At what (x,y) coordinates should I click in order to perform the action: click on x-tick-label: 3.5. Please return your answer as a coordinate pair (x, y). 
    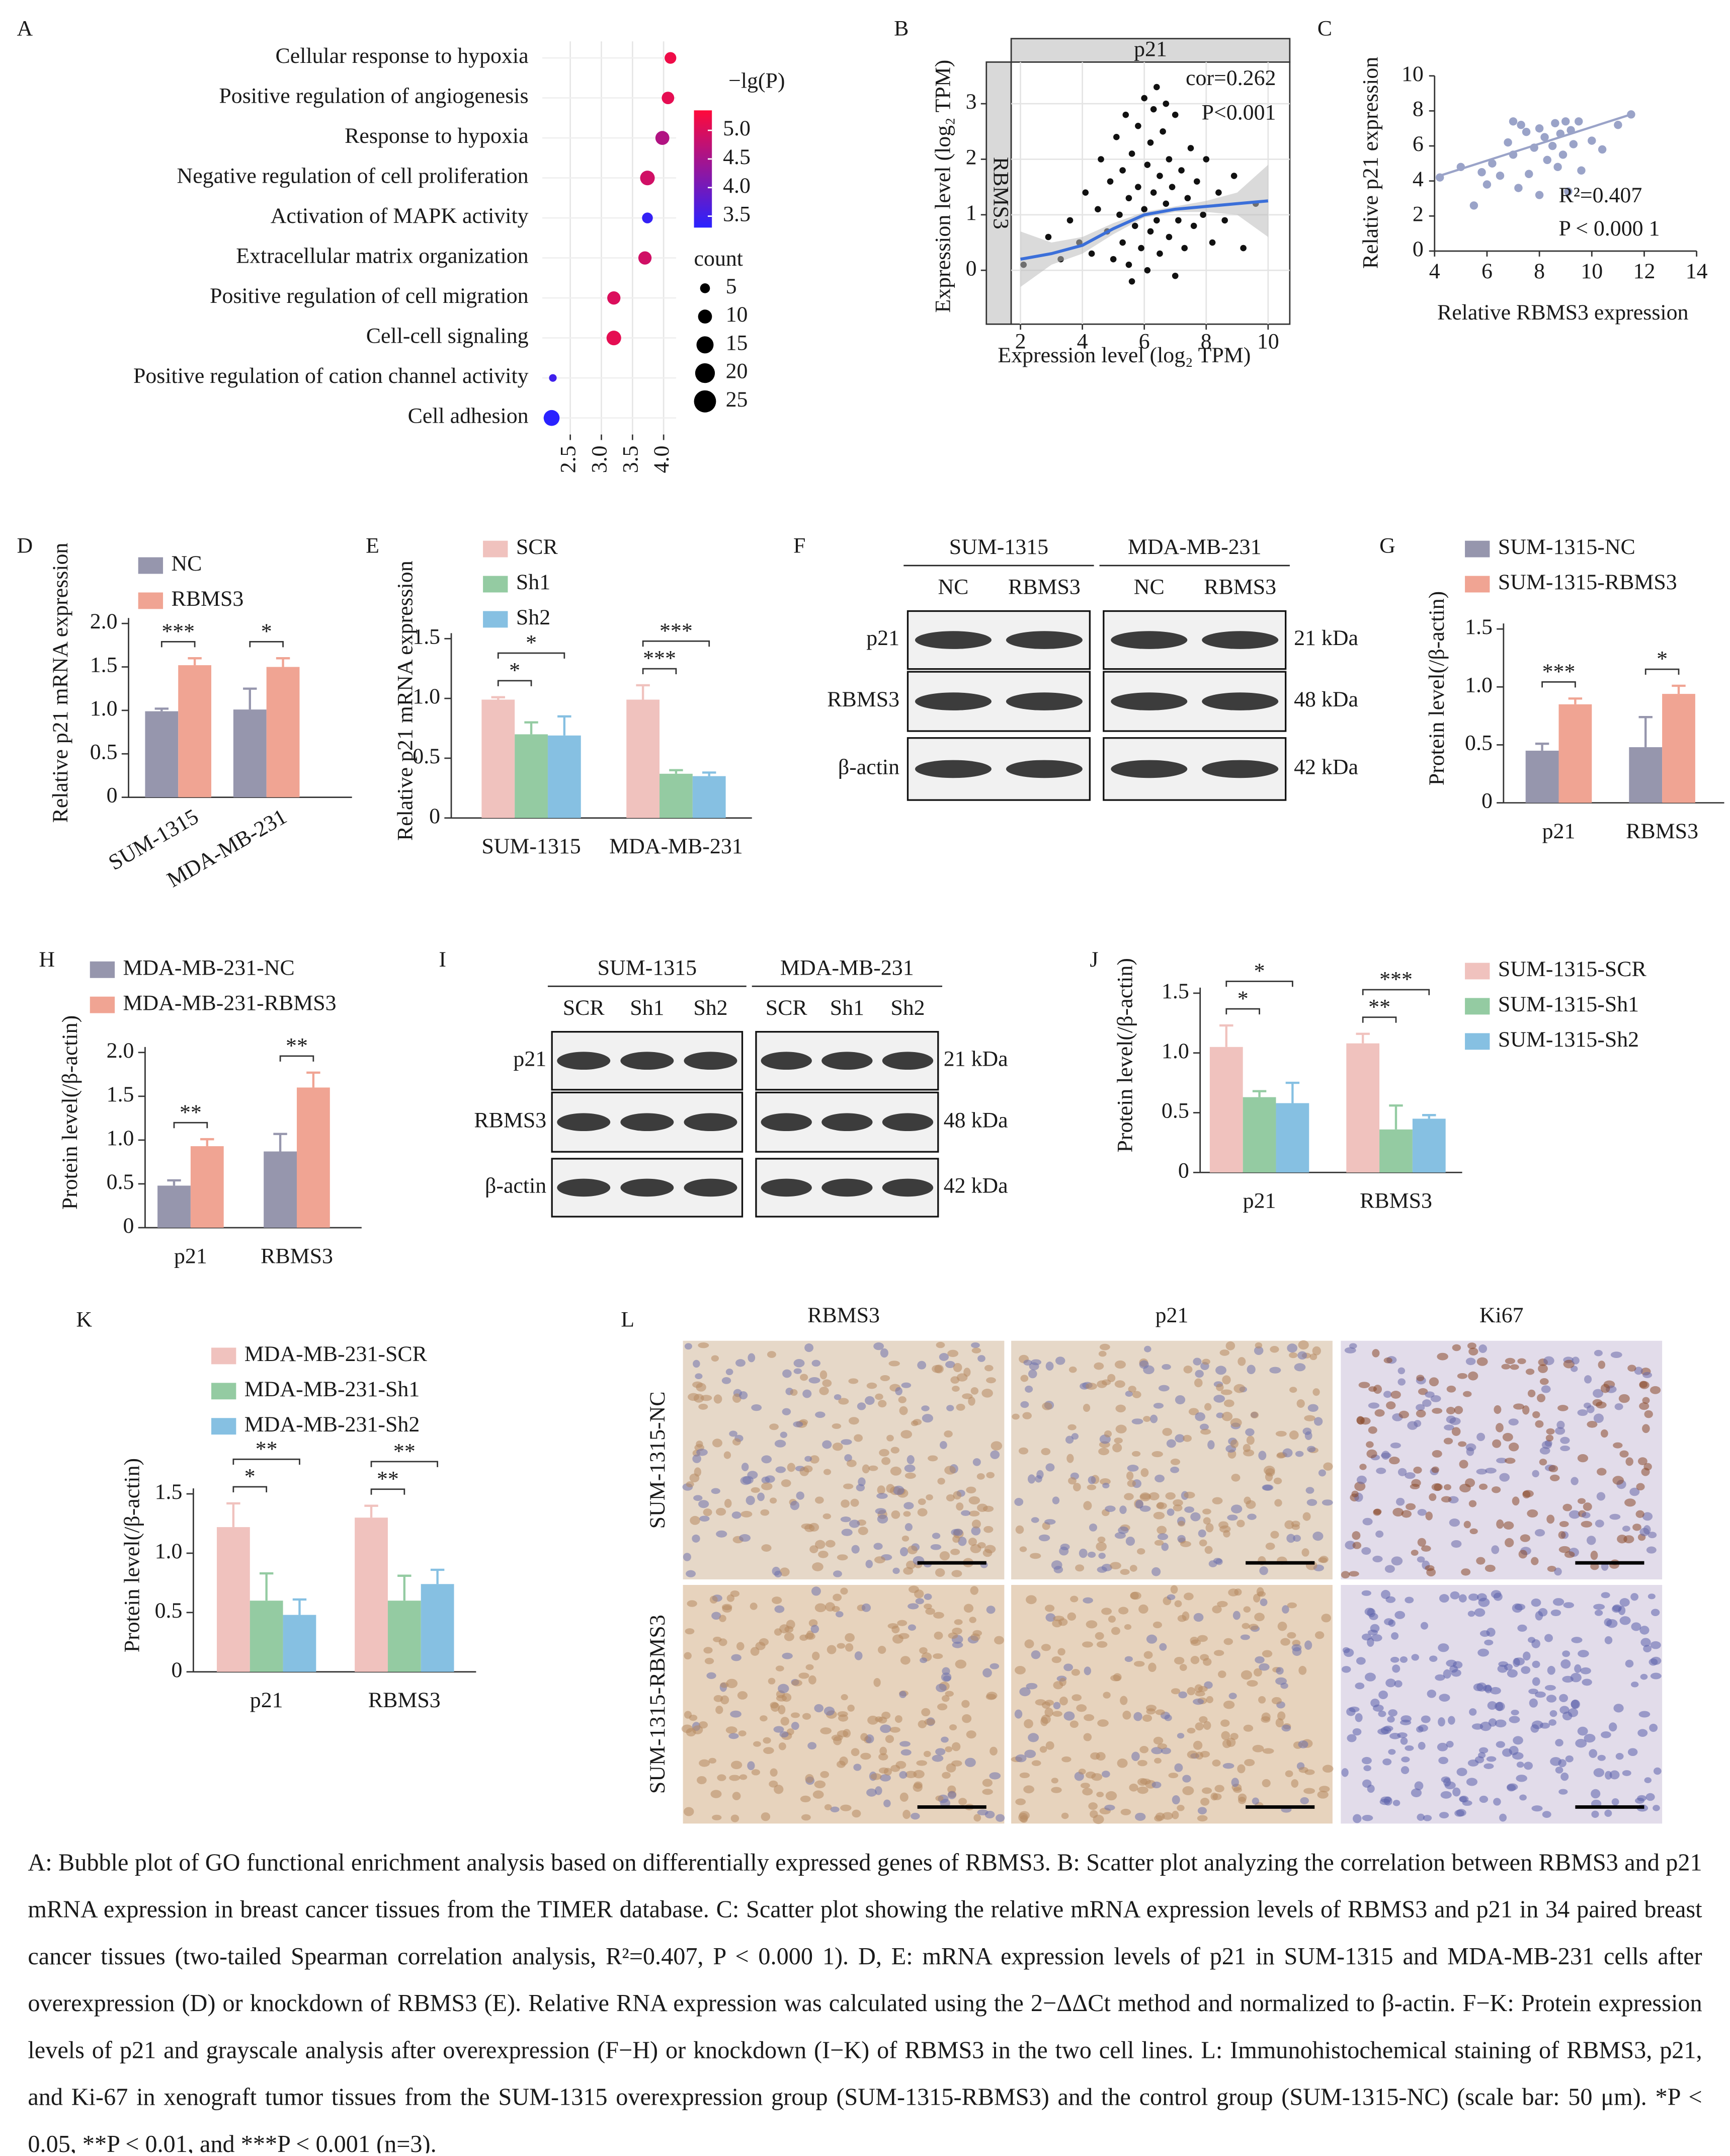
    Looking at the image, I should click on (630, 459).